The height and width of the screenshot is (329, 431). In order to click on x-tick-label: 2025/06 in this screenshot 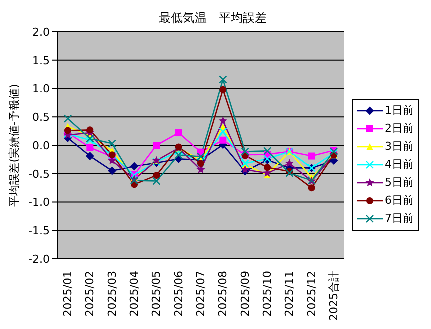, I will do `click(179, 294)`.